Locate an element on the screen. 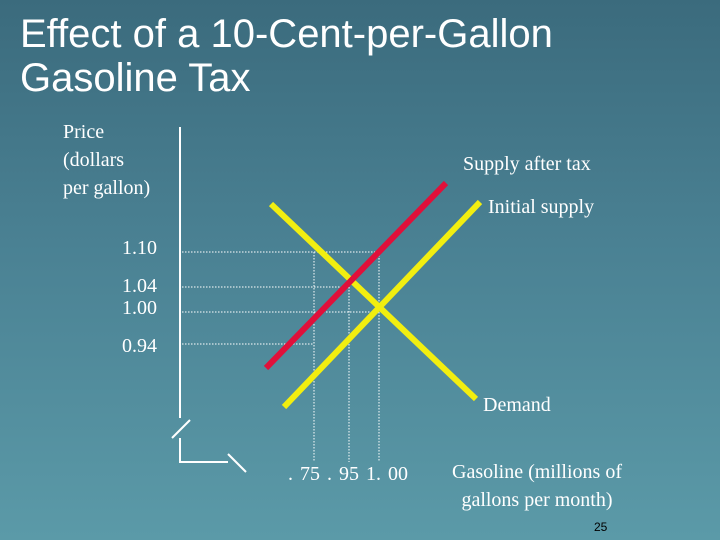 This screenshot has height=540, width=720. supply-after-tax-label: Supply after tax is located at coordinates (527, 164).